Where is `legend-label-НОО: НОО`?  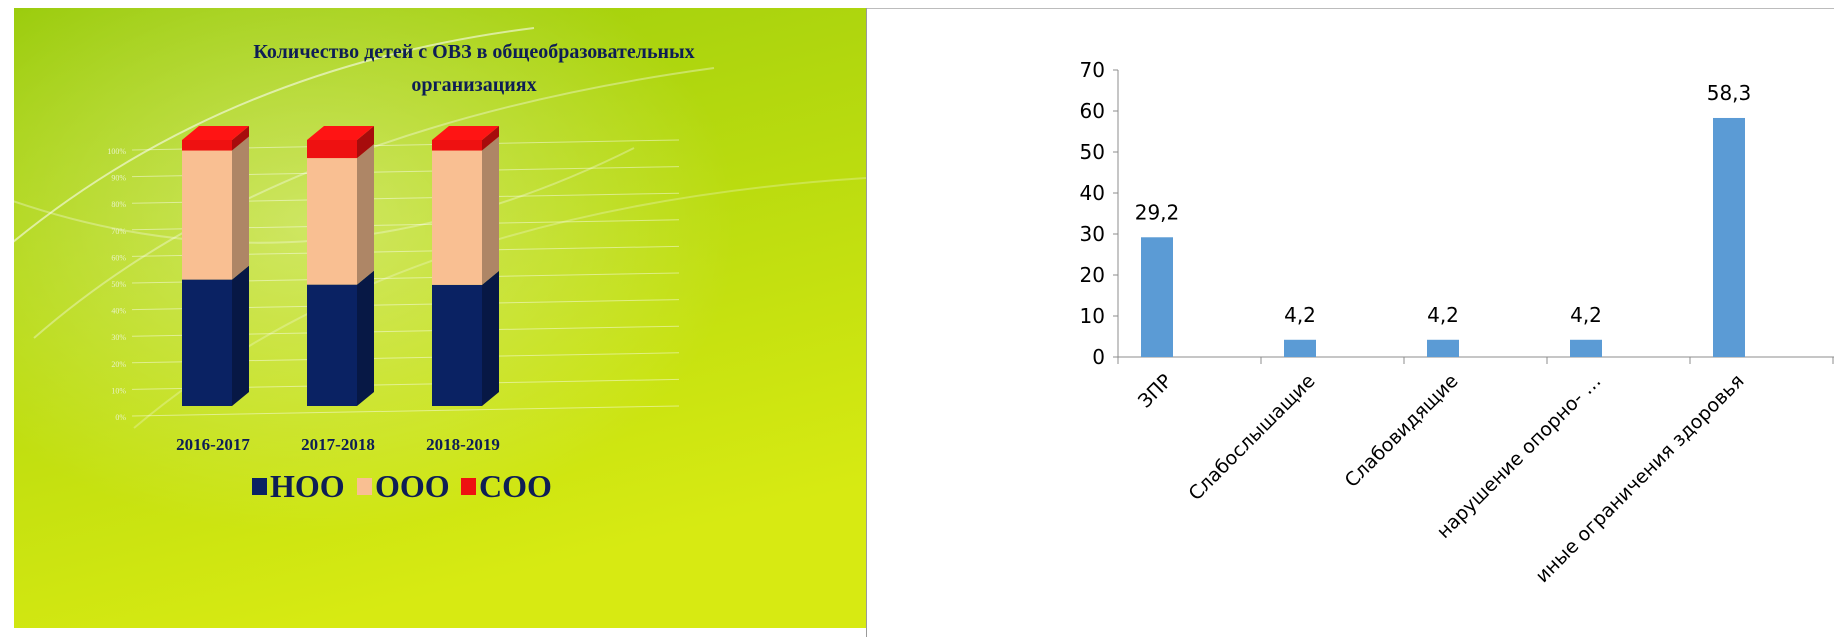 legend-label-НОО: НОО is located at coordinates (307, 486).